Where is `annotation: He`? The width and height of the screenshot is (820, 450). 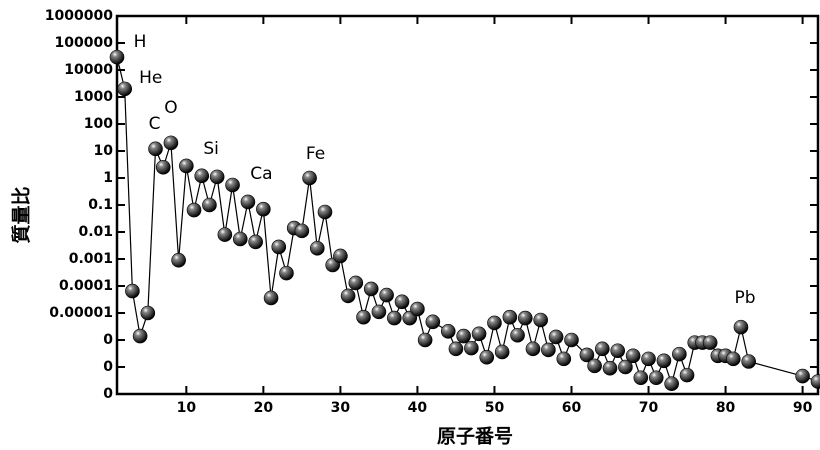
annotation: He is located at coordinates (150, 78).